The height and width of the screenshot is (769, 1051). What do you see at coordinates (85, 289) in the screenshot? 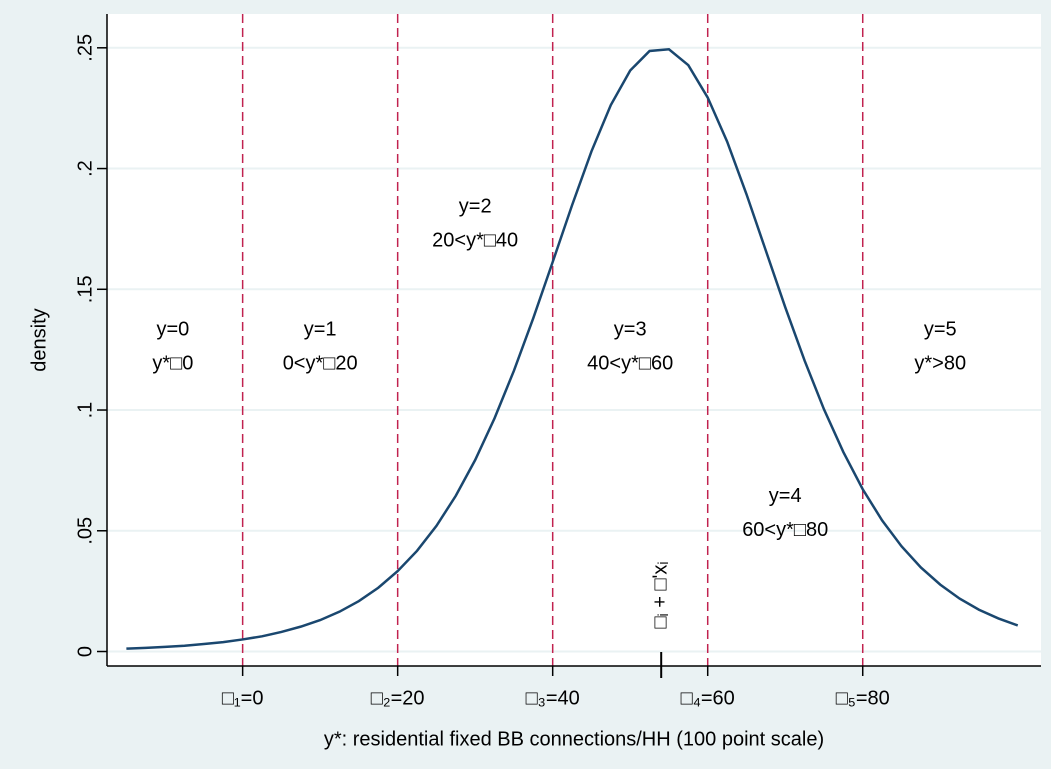
I see `y-tick-label: .15` at bounding box center [85, 289].